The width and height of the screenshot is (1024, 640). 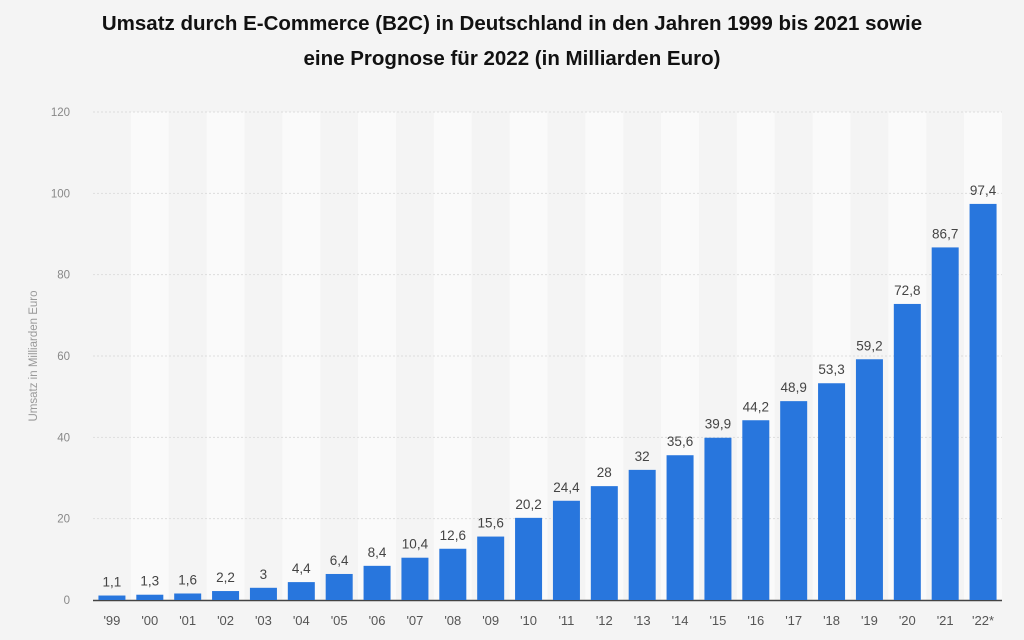 I want to click on x-tick-label: '01, so click(x=187, y=620).